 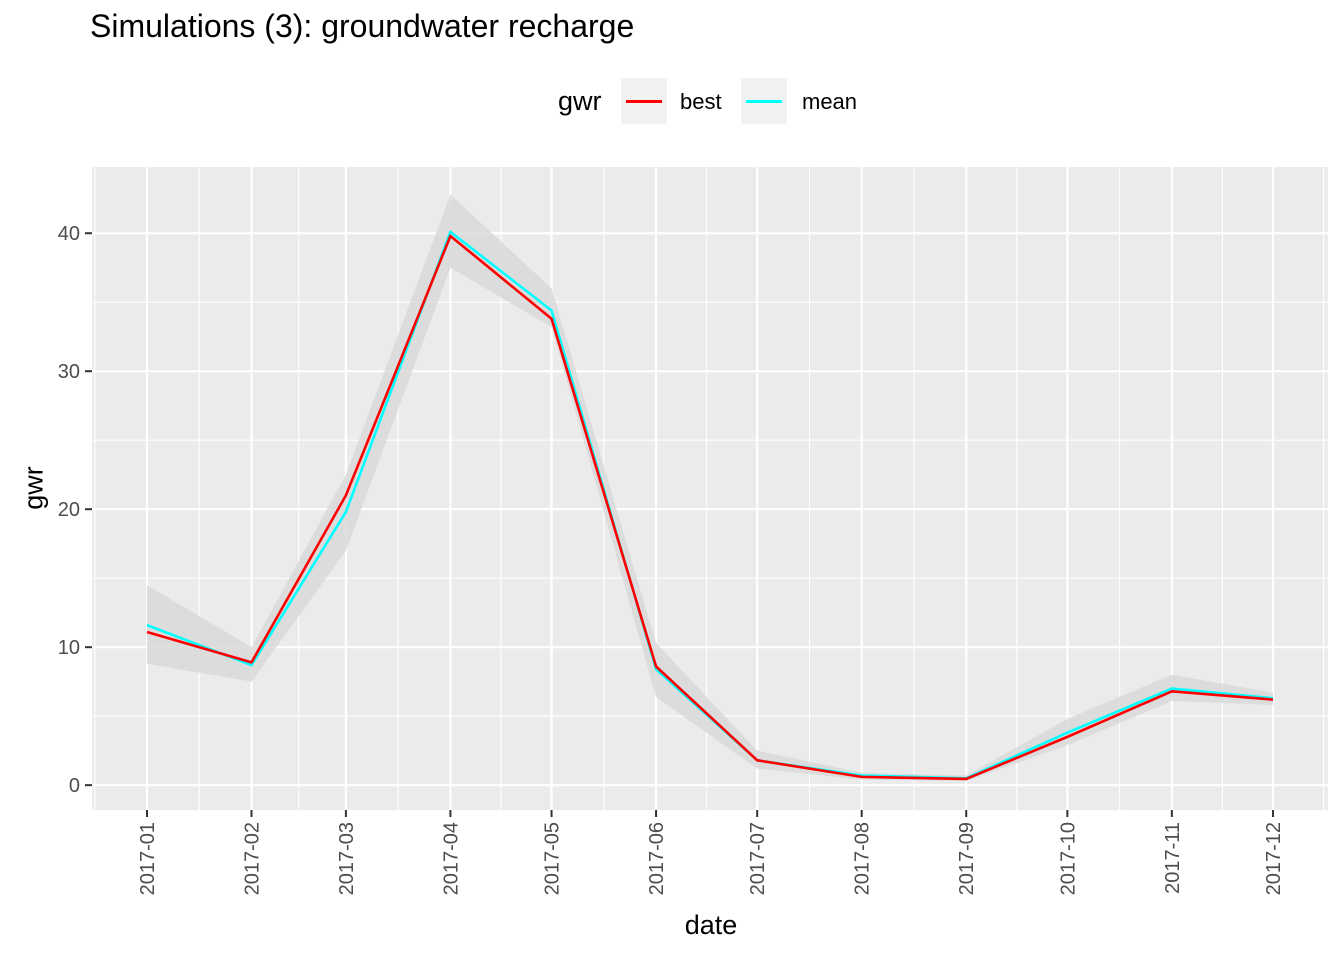 I want to click on x-tick-label: 2017-12, so click(x=1274, y=858).